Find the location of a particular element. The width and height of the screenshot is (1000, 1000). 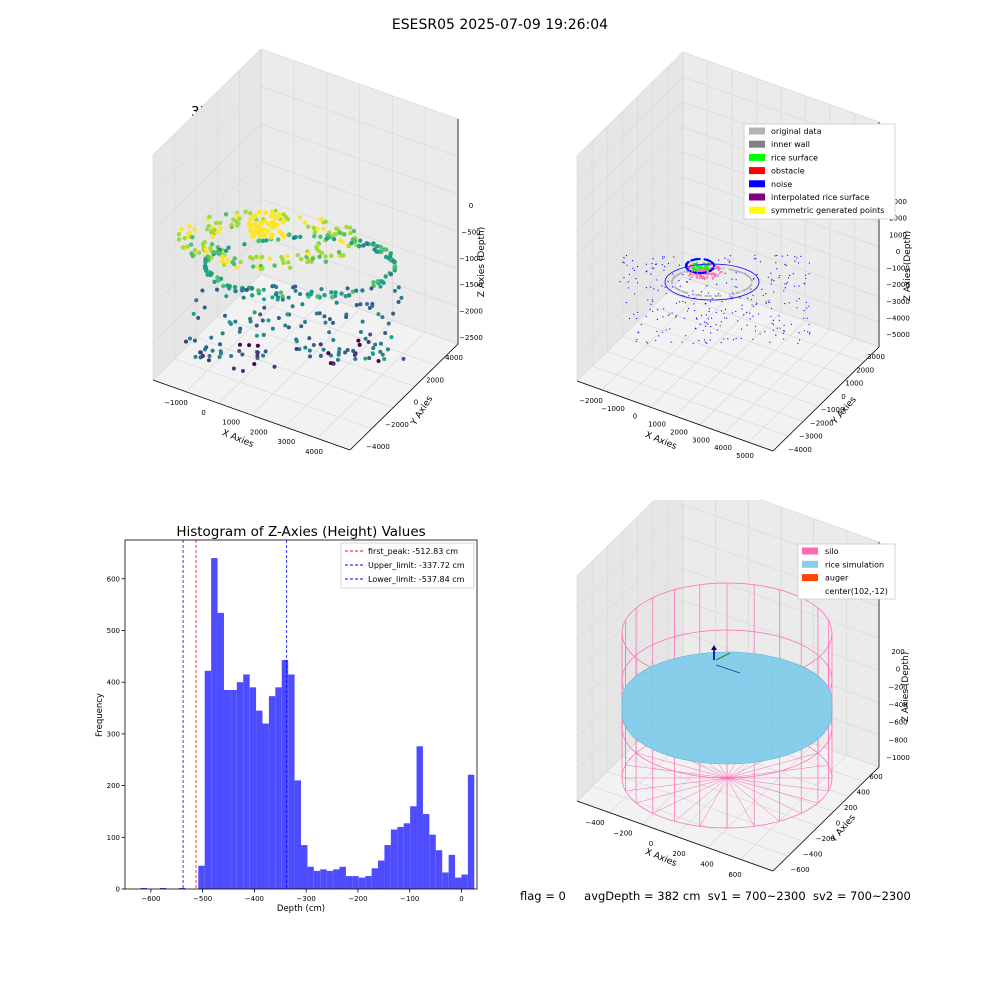

legend-label: first_peak: -512.83 cm is located at coordinates (413, 551).